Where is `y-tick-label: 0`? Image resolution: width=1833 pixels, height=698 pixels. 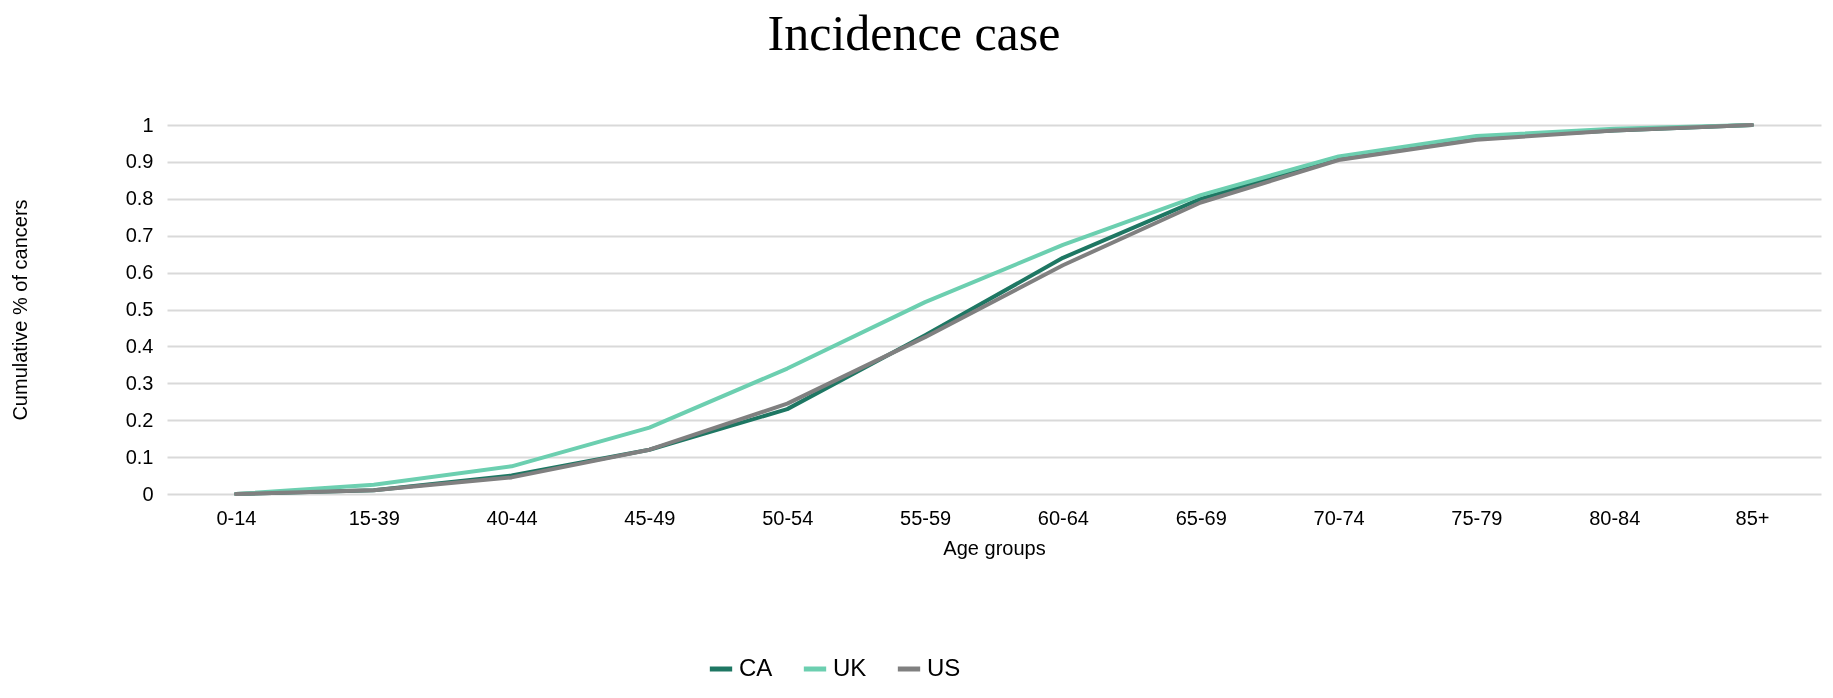 y-tick-label: 0 is located at coordinates (148, 493).